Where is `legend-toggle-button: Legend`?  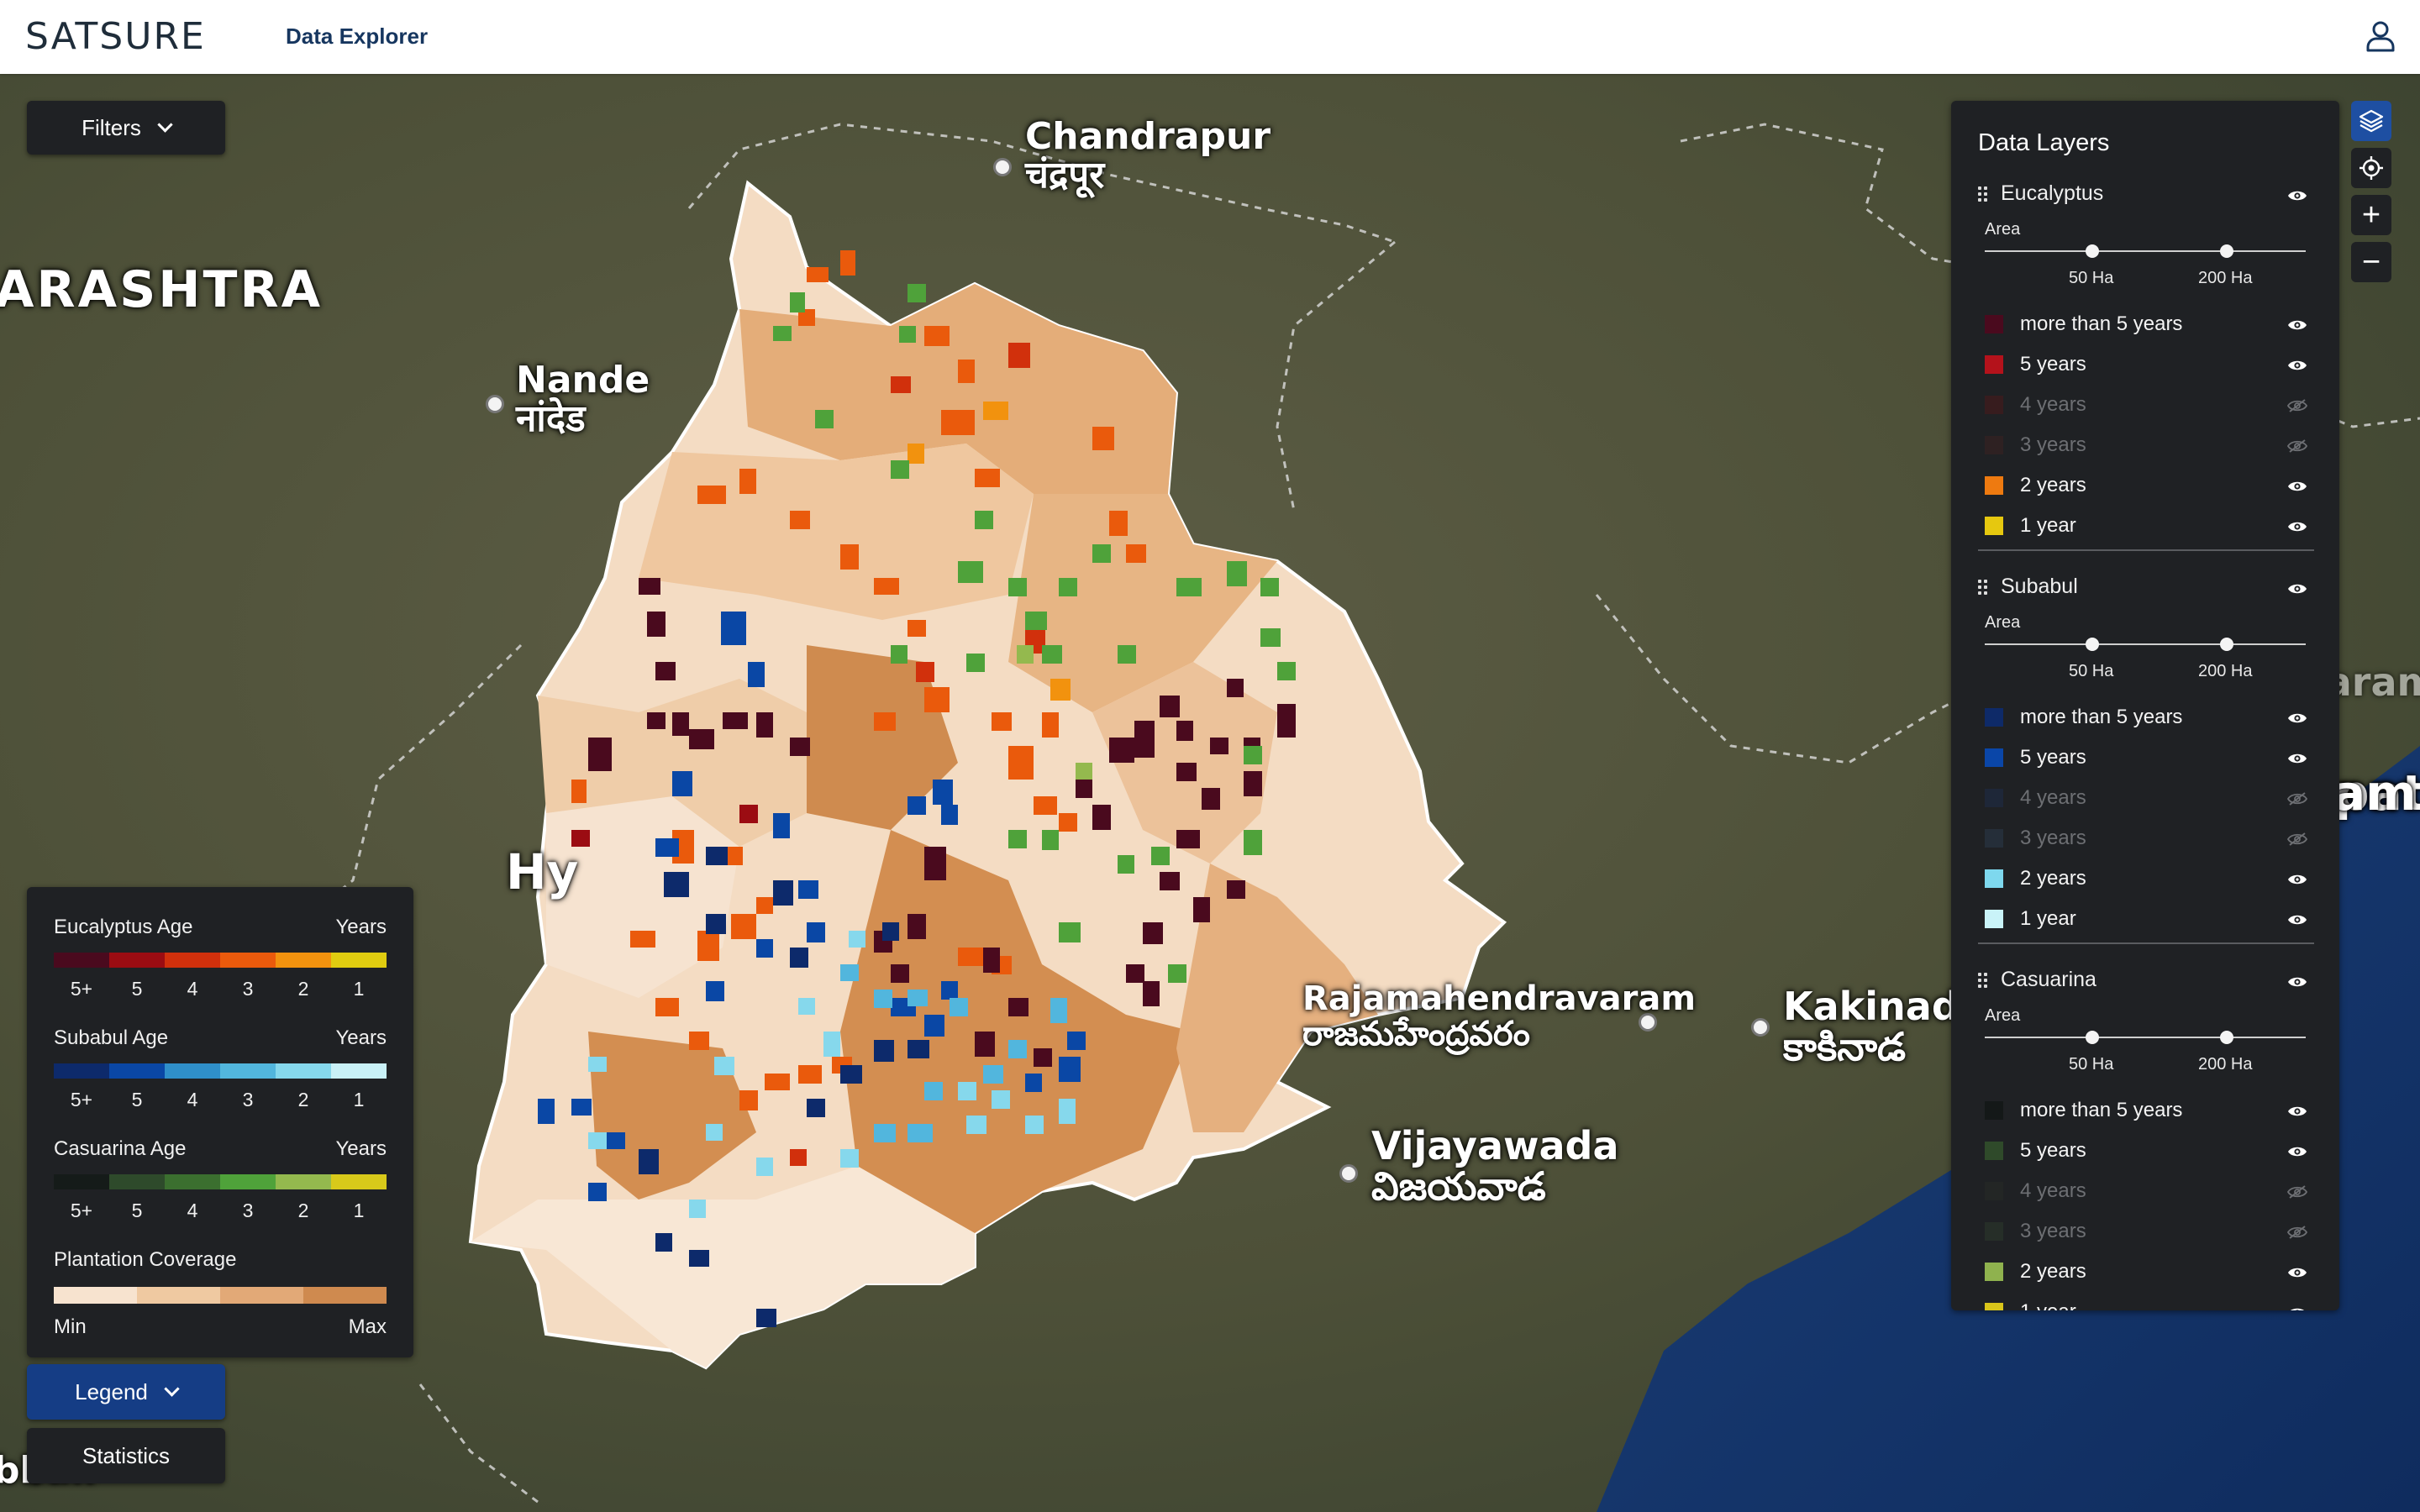
legend-toggle-button: Legend is located at coordinates (126, 1392).